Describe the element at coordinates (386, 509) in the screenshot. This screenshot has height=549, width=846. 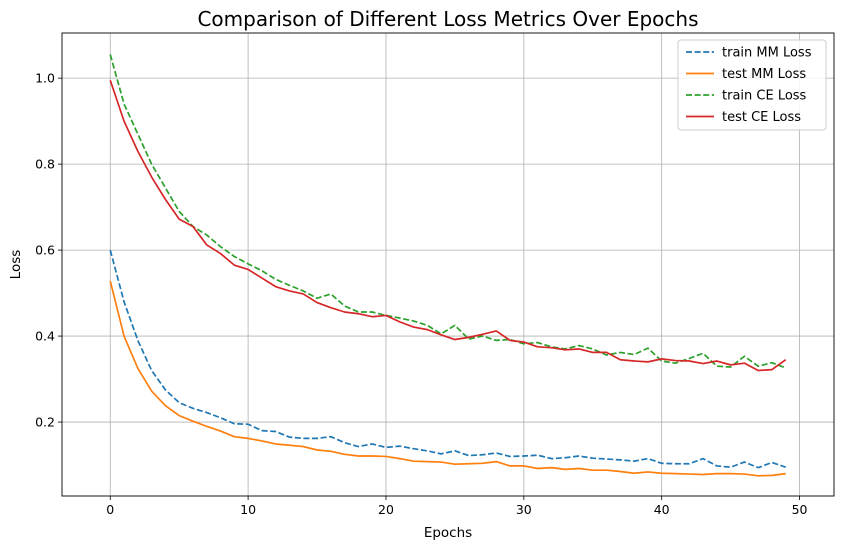
I see `x-tick-label: 20` at that location.